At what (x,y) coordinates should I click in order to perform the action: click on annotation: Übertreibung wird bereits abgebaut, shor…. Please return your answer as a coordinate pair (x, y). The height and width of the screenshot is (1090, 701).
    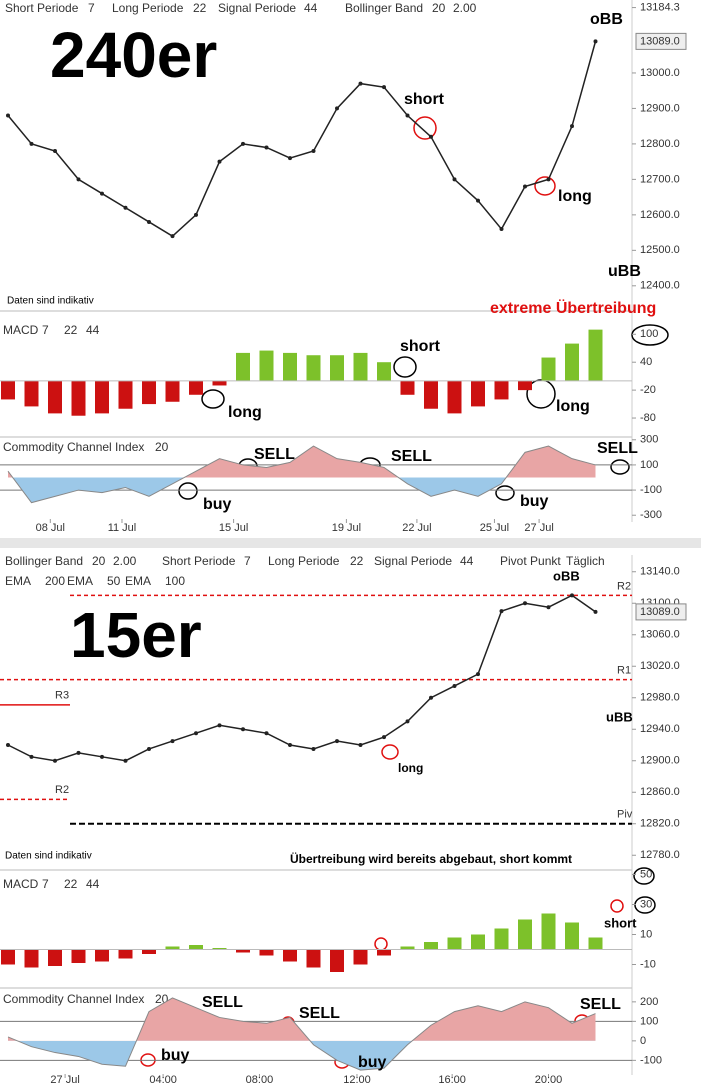
    Looking at the image, I should click on (431, 858).